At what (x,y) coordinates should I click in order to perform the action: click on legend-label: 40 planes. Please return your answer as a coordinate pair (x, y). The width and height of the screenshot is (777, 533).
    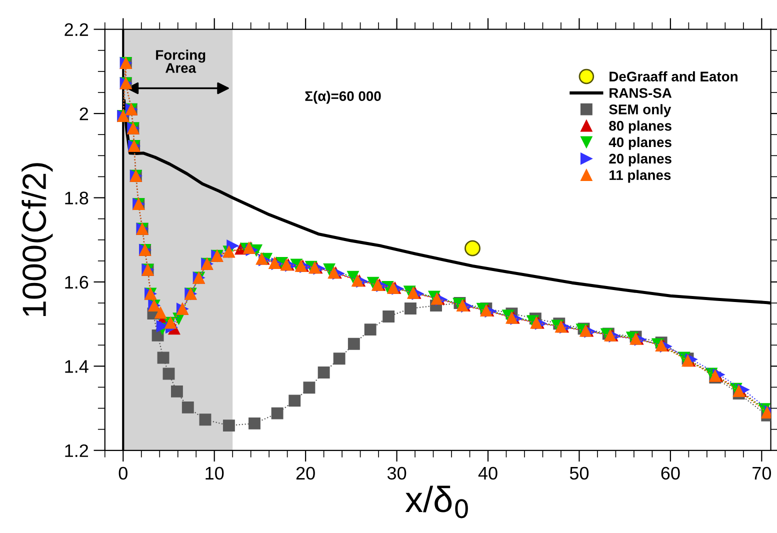
    Looking at the image, I should click on (640, 143).